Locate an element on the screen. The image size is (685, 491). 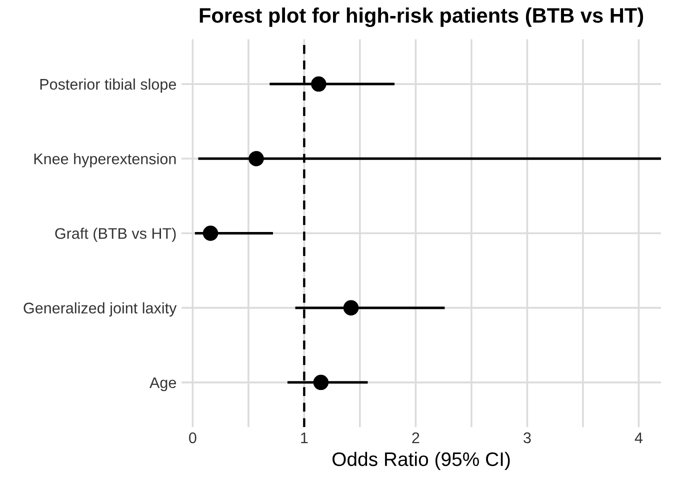
x-tick-label: 1 is located at coordinates (304, 438).